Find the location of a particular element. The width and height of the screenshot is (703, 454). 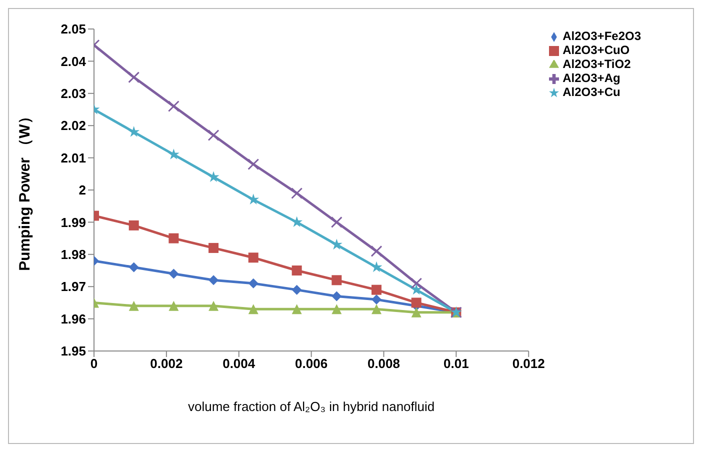

y-tick-label: 1.97 is located at coordinates (73, 286).